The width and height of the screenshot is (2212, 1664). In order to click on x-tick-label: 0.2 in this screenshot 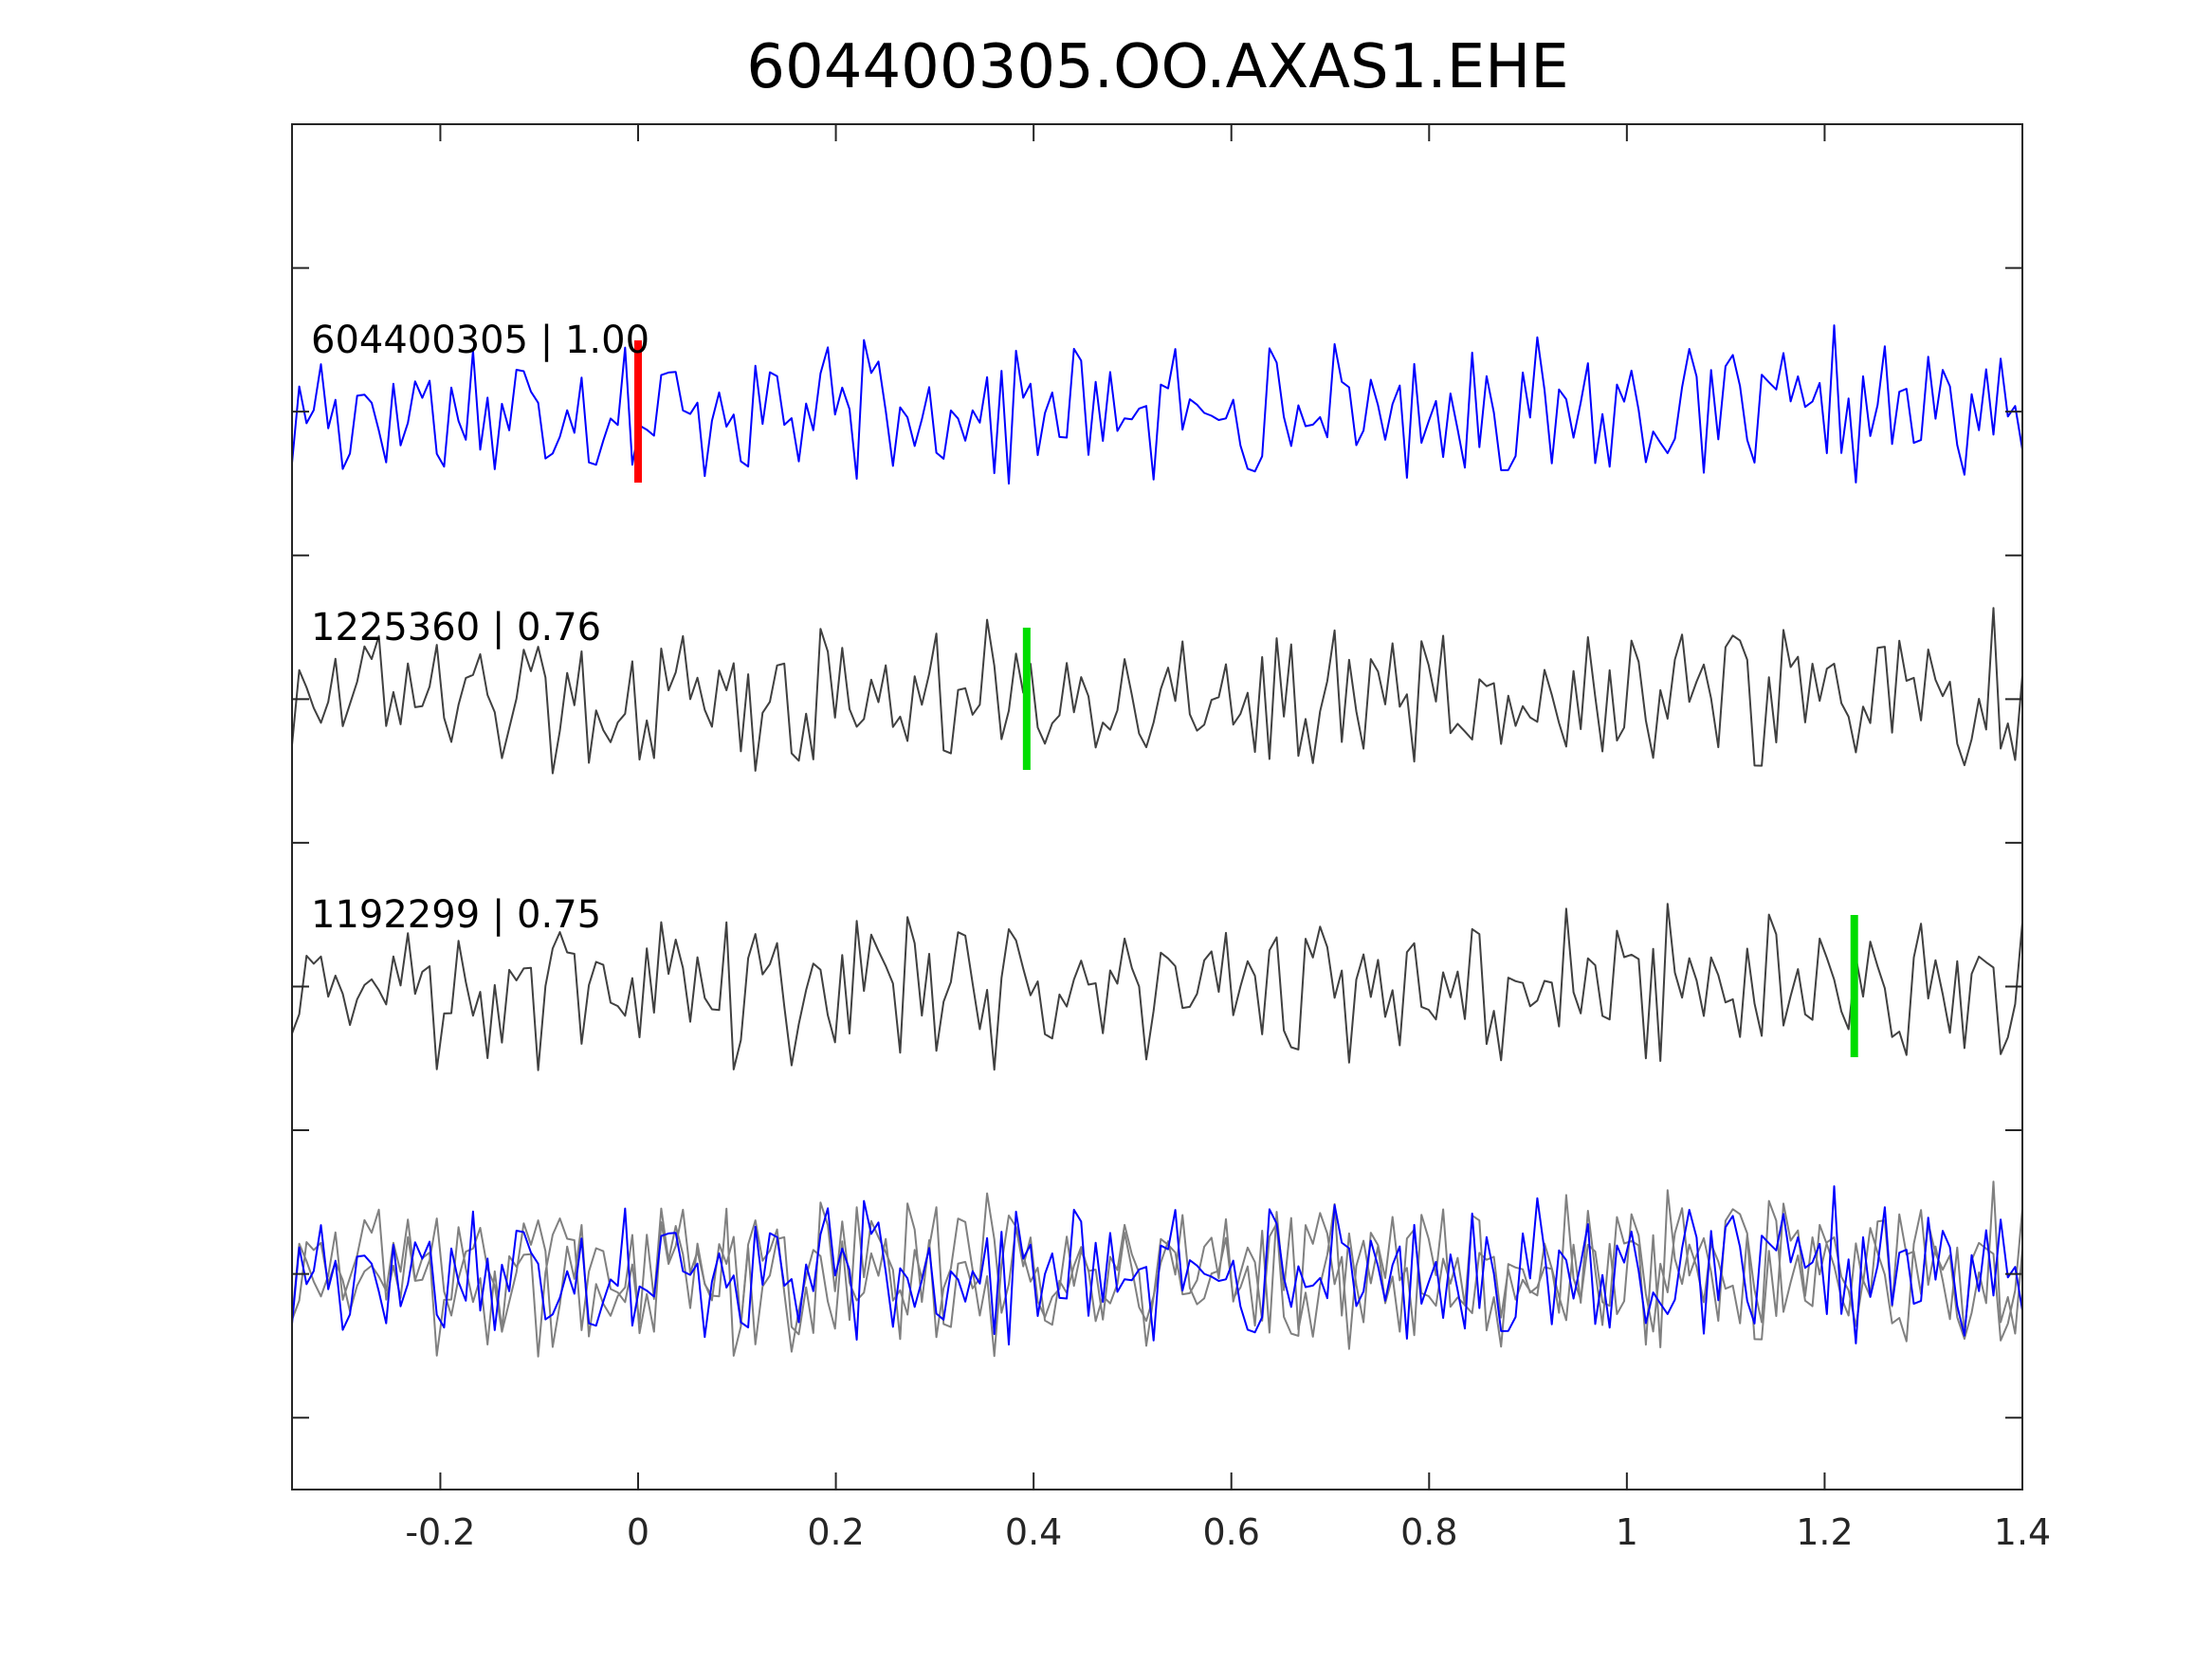, I will do `click(835, 1532)`.